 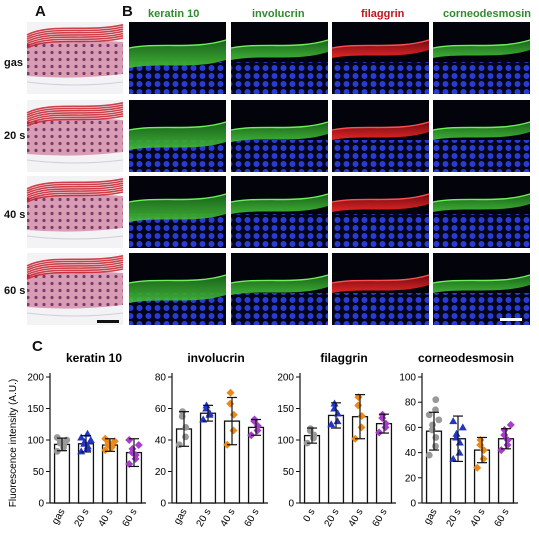 I want to click on row-label-60s: 60 s, so click(x=15, y=291).